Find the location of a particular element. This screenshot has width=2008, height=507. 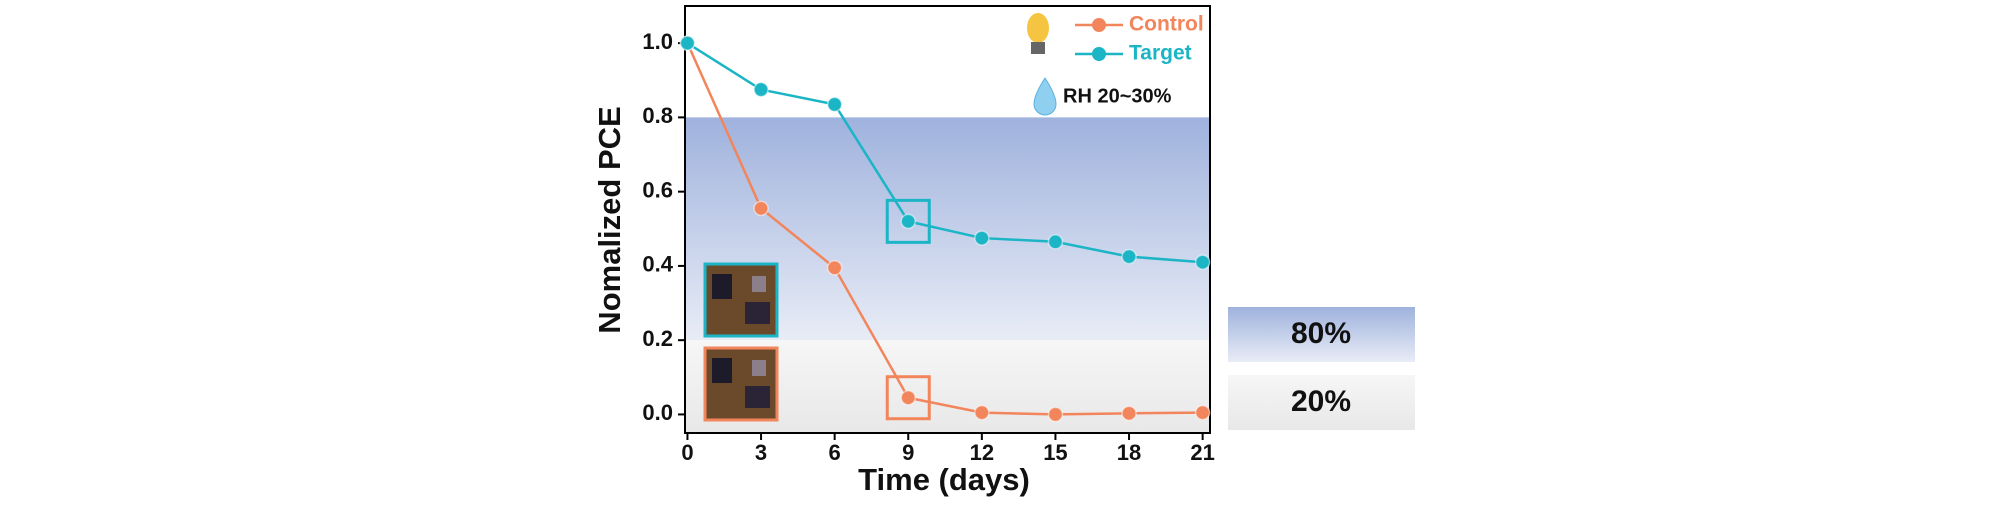

x-tick-label: 21 is located at coordinates (1202, 452).